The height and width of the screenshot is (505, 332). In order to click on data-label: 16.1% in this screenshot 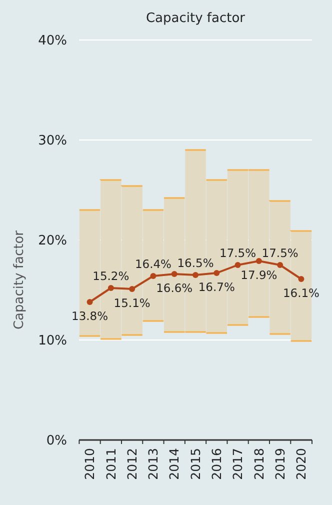, I will do `click(301, 293)`.